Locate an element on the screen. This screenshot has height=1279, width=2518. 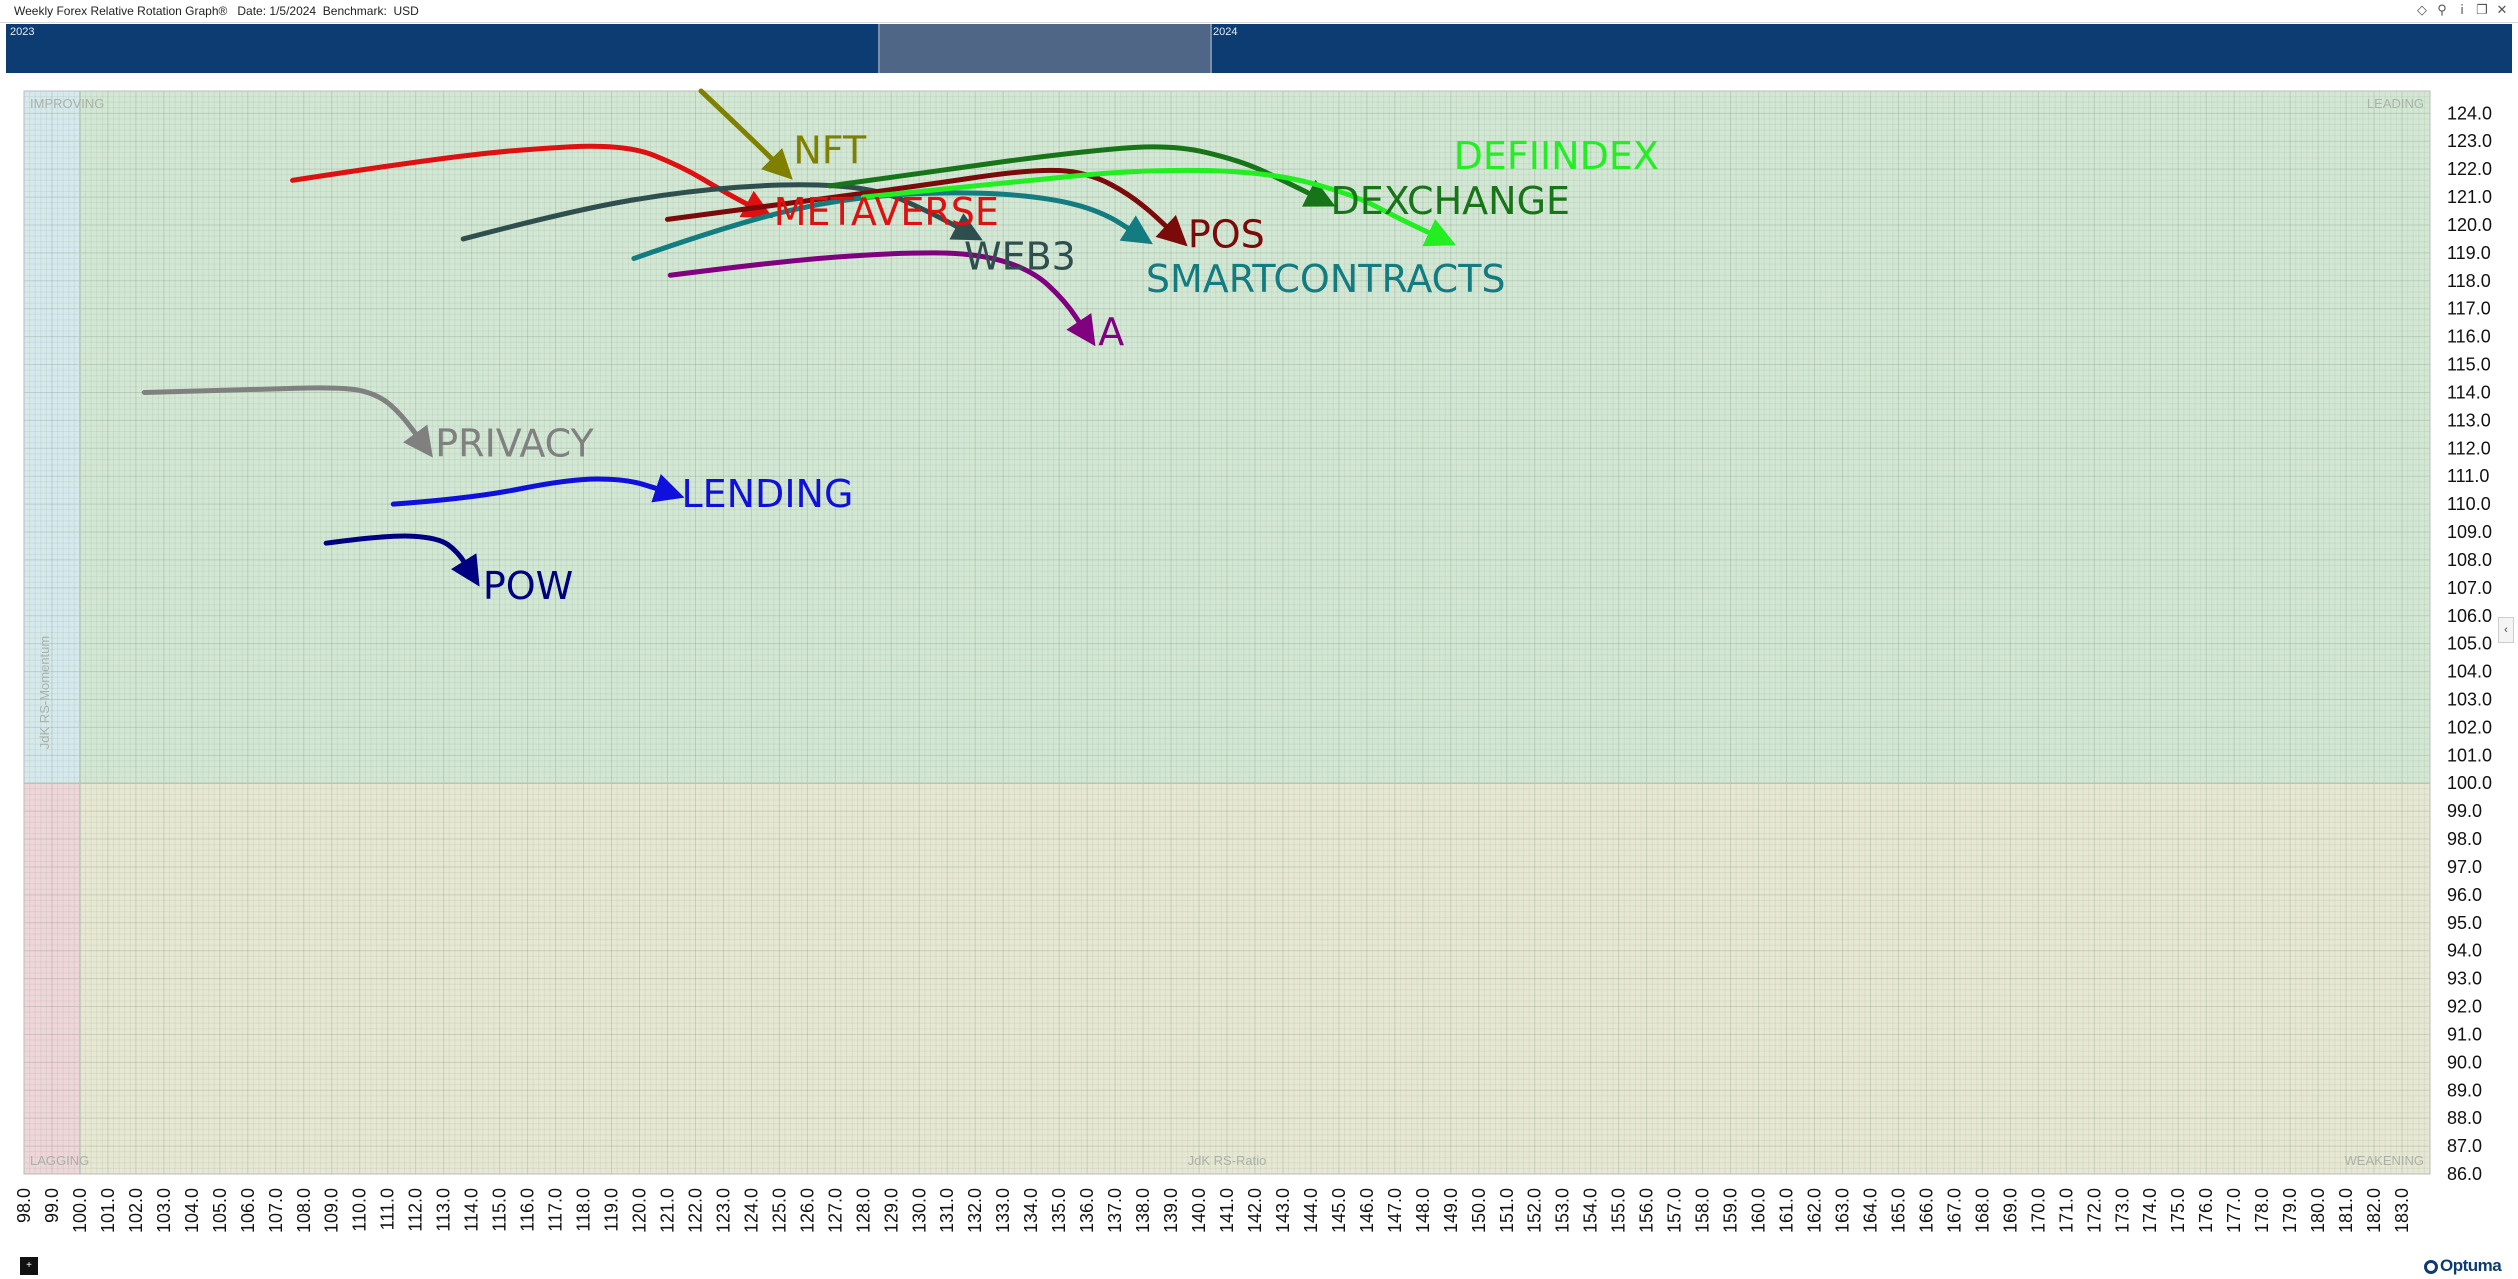
x-tick-label: 120.0 is located at coordinates (639, 1210).